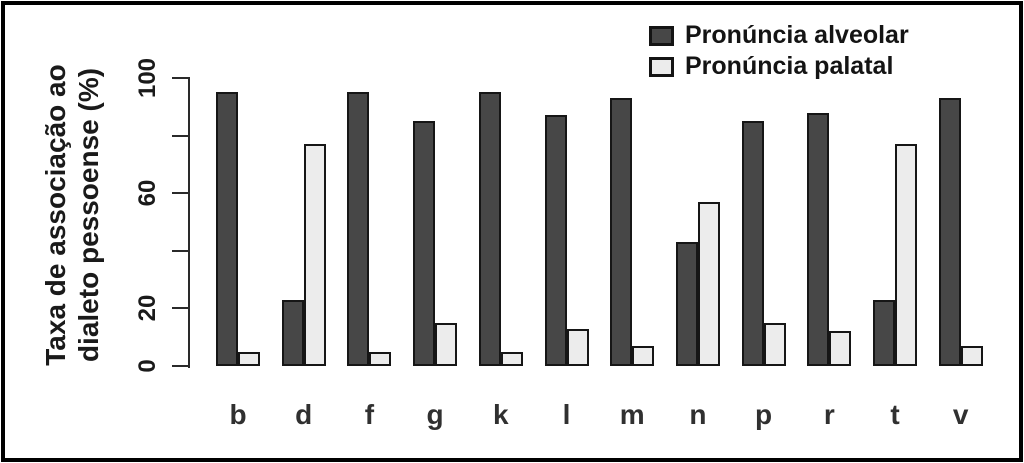  Describe the element at coordinates (88, 215) in the screenshot. I see `y-axis-title-line2: dialeto pessoense (%)` at that location.